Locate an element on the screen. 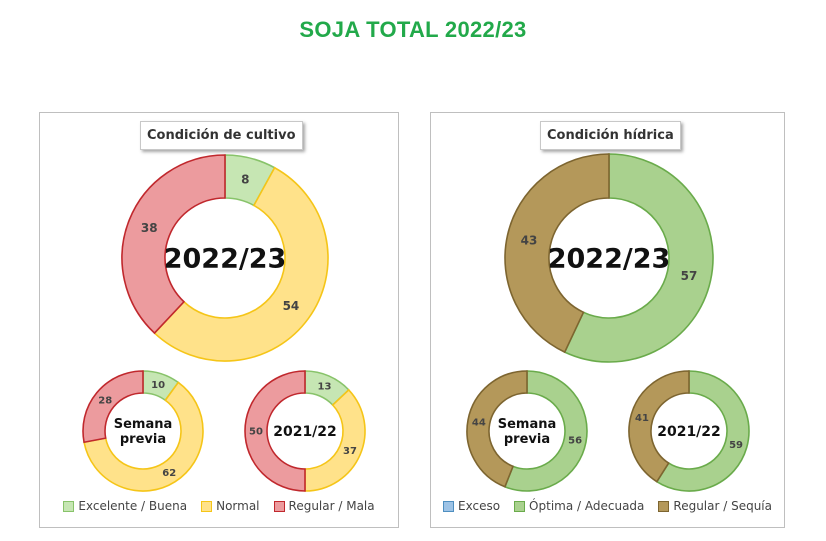 This screenshot has height=541, width=826. data-label: 8 is located at coordinates (245, 179).